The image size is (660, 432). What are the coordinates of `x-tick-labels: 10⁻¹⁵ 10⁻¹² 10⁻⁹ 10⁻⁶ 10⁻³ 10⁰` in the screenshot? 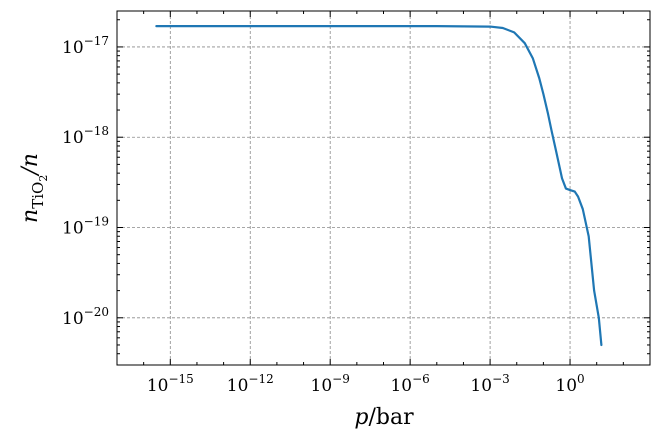 It's located at (366, 384).